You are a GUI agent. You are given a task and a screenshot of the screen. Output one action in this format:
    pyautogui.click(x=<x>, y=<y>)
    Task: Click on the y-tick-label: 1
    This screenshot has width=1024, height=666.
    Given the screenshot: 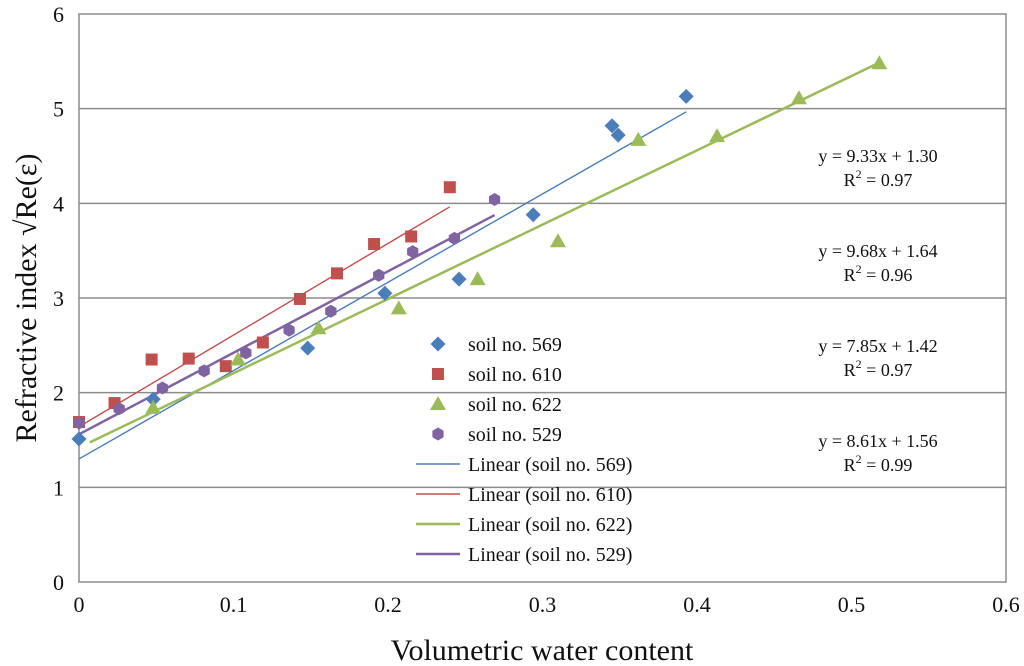 What is the action you would take?
    pyautogui.click(x=58, y=487)
    